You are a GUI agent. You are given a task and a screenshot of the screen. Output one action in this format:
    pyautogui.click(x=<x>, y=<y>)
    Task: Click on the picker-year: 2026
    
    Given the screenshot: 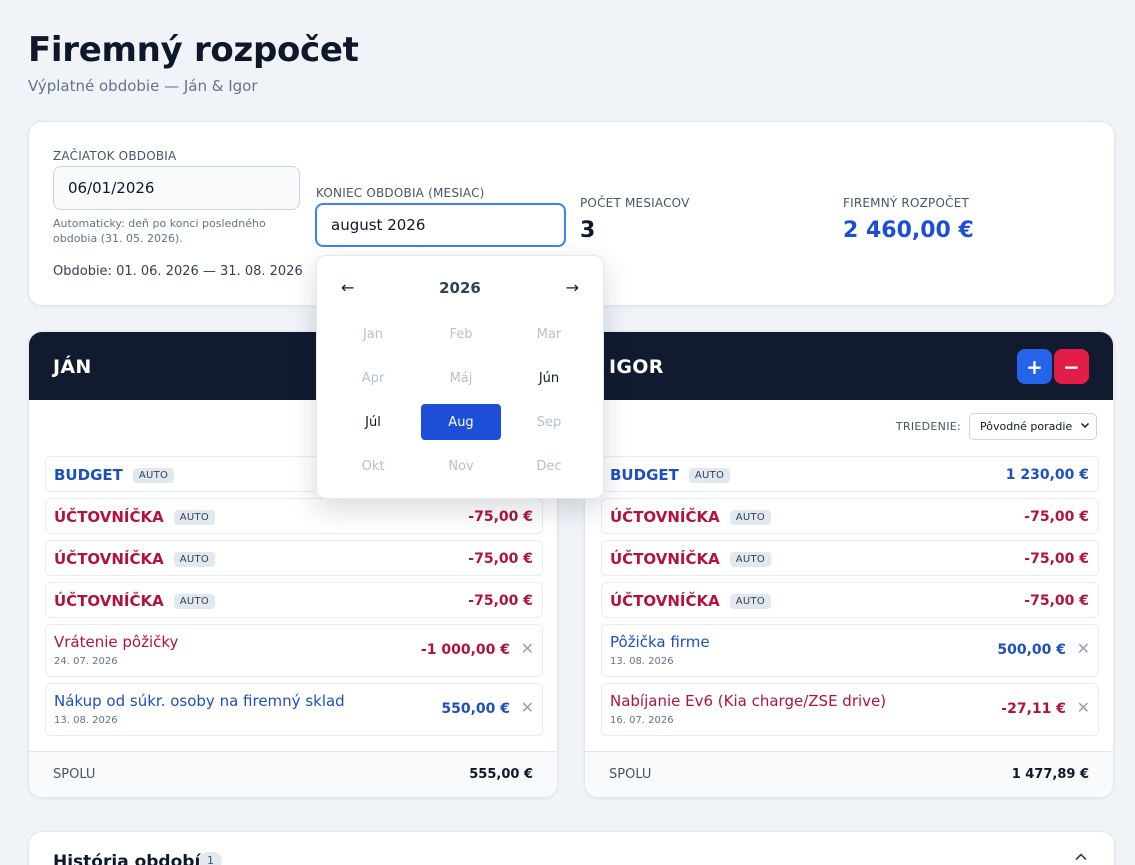 What is the action you would take?
    pyautogui.click(x=460, y=288)
    